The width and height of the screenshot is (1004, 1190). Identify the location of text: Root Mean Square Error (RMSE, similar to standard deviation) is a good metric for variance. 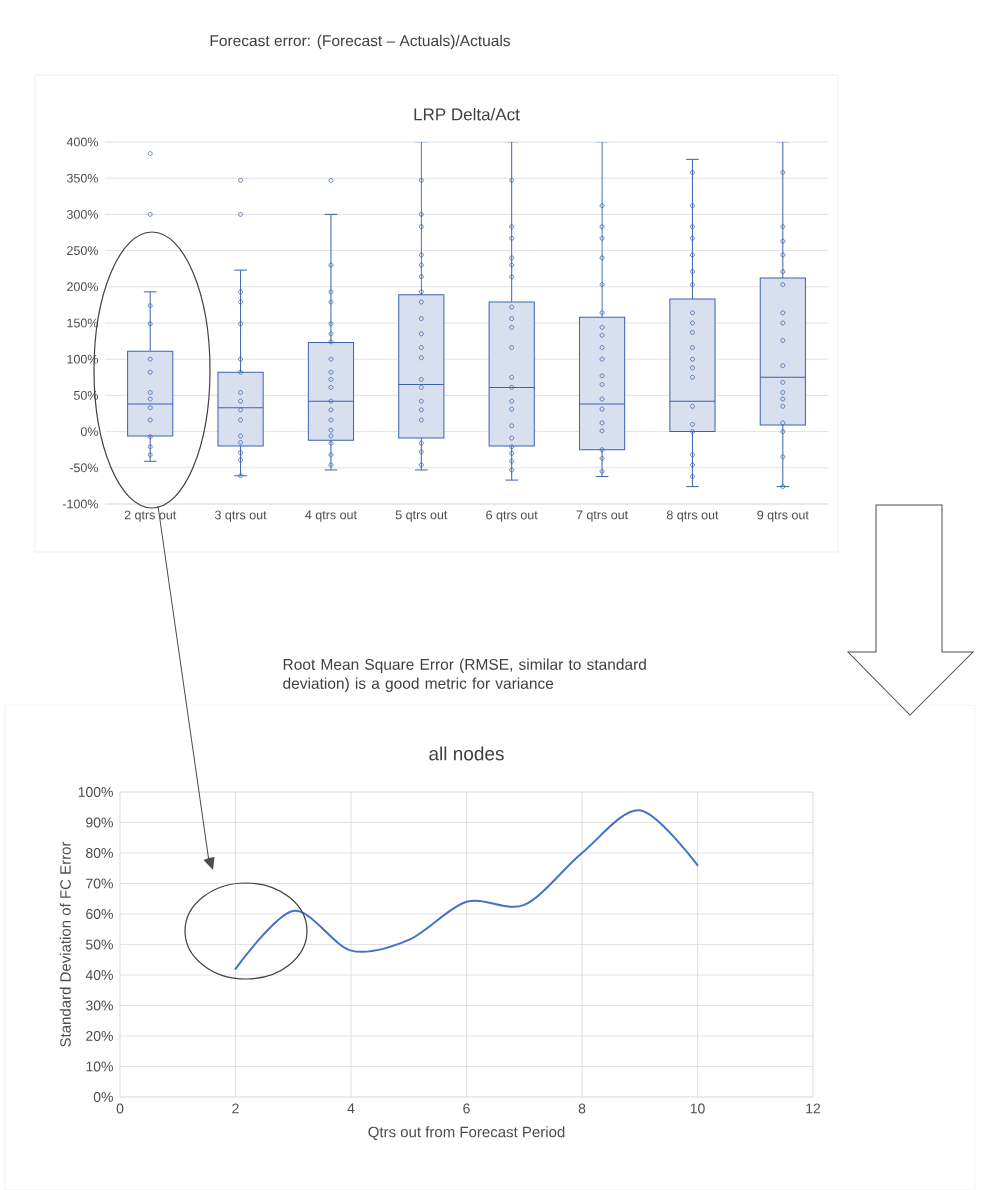
(464, 675).